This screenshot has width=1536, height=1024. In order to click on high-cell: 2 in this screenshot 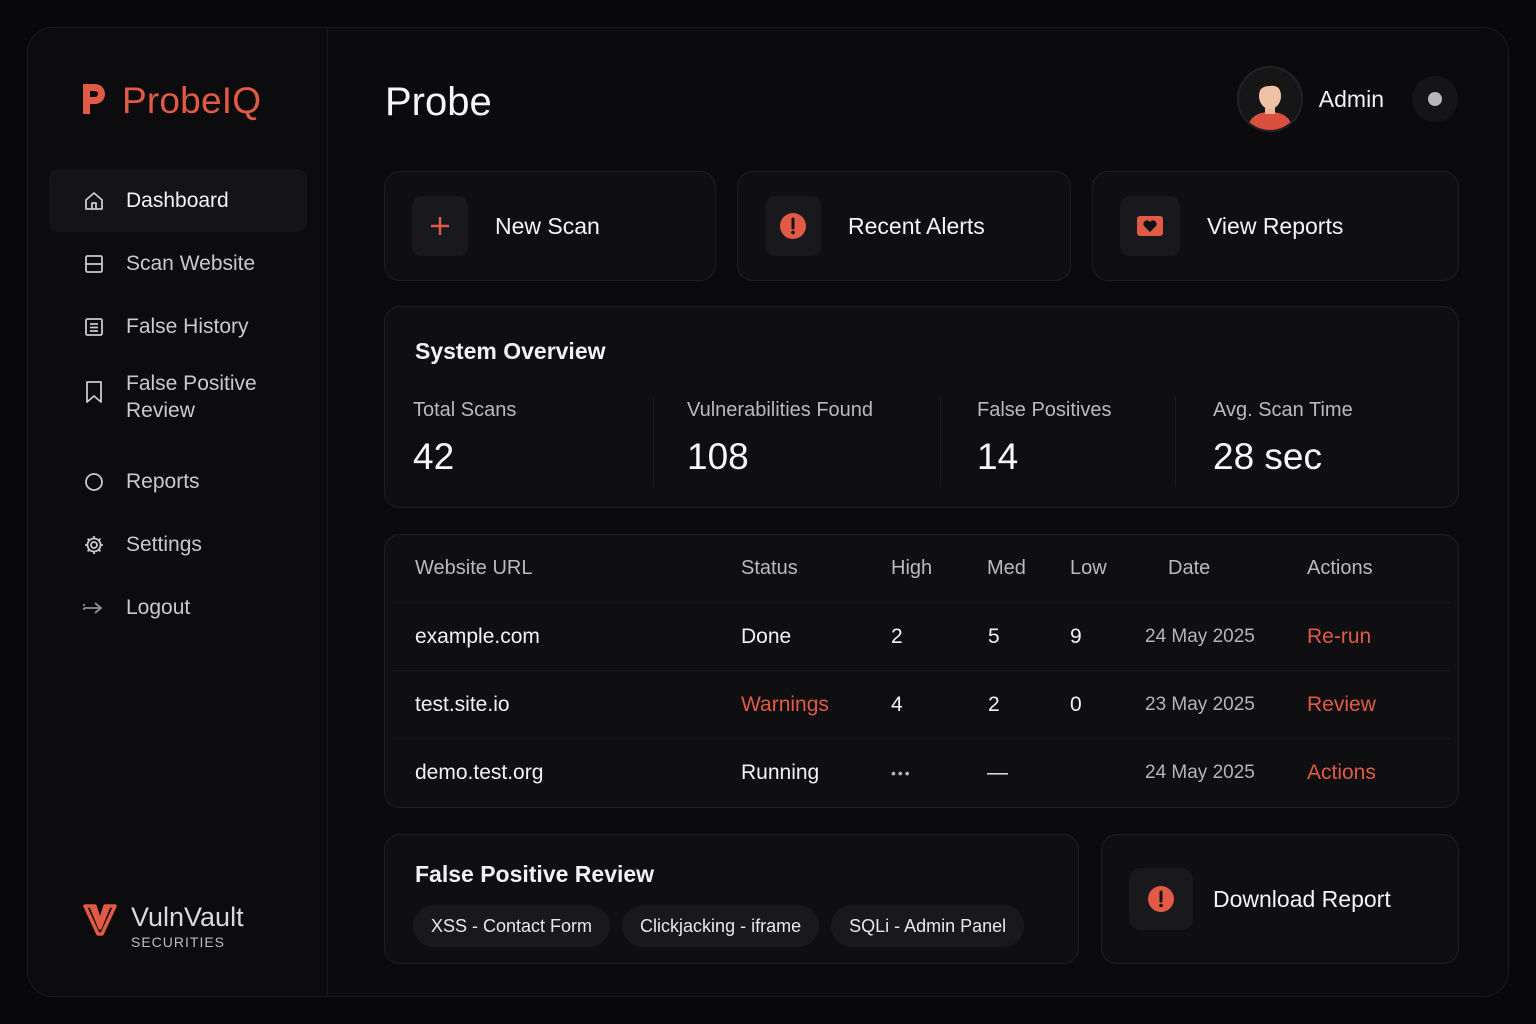, I will do `click(897, 636)`.